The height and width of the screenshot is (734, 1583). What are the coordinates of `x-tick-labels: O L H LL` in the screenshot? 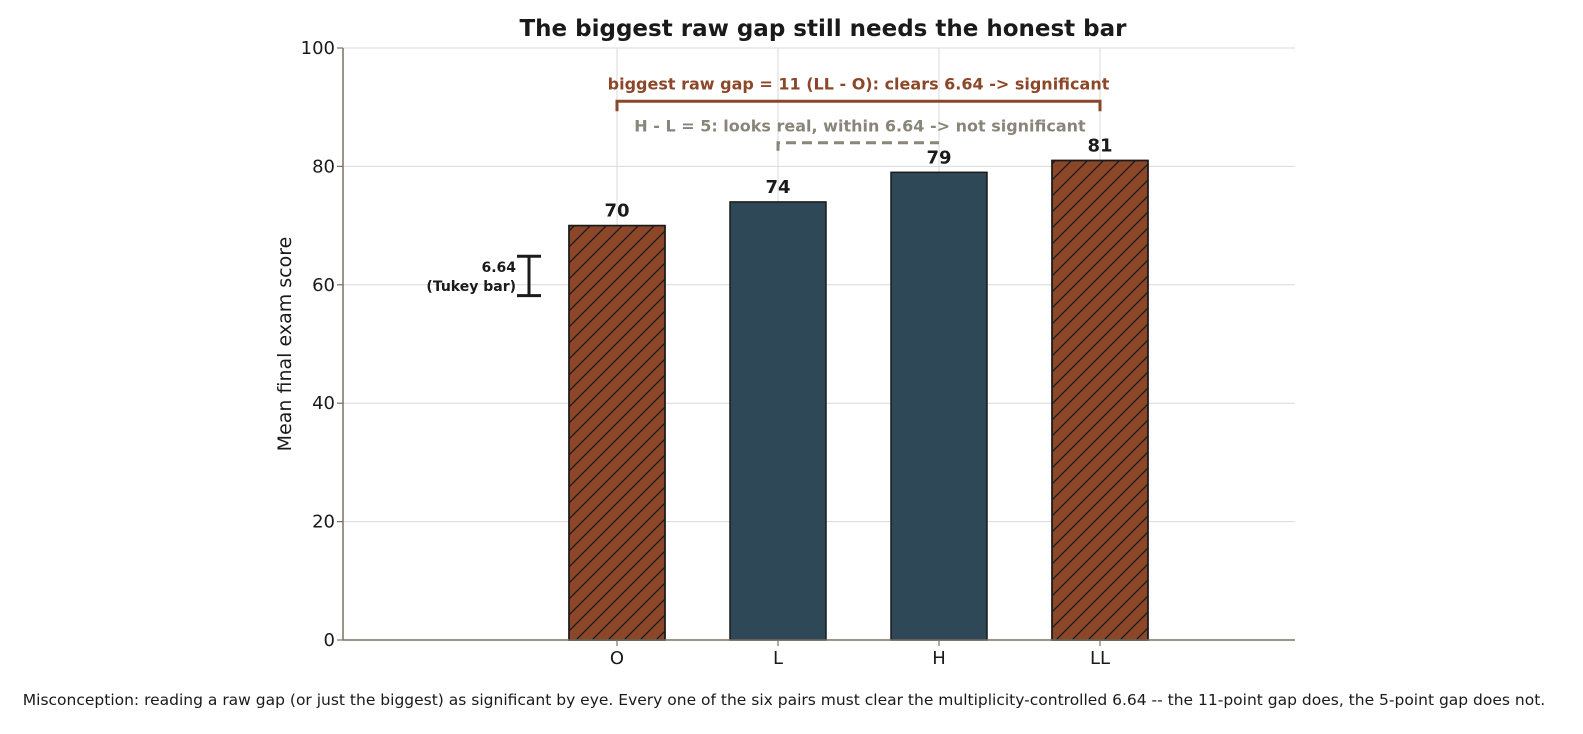 It's located at (860, 654).